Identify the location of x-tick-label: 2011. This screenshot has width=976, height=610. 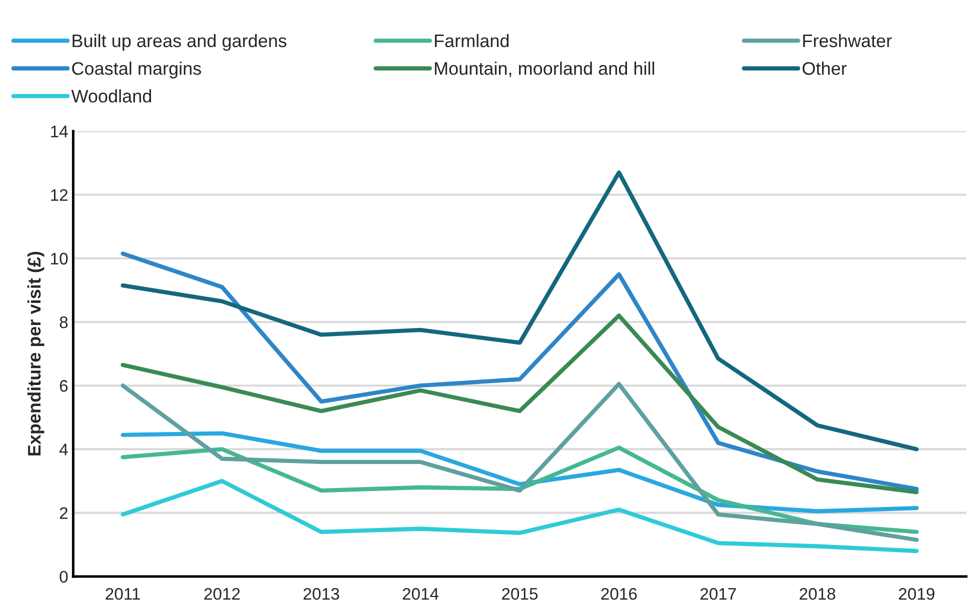
(123, 594).